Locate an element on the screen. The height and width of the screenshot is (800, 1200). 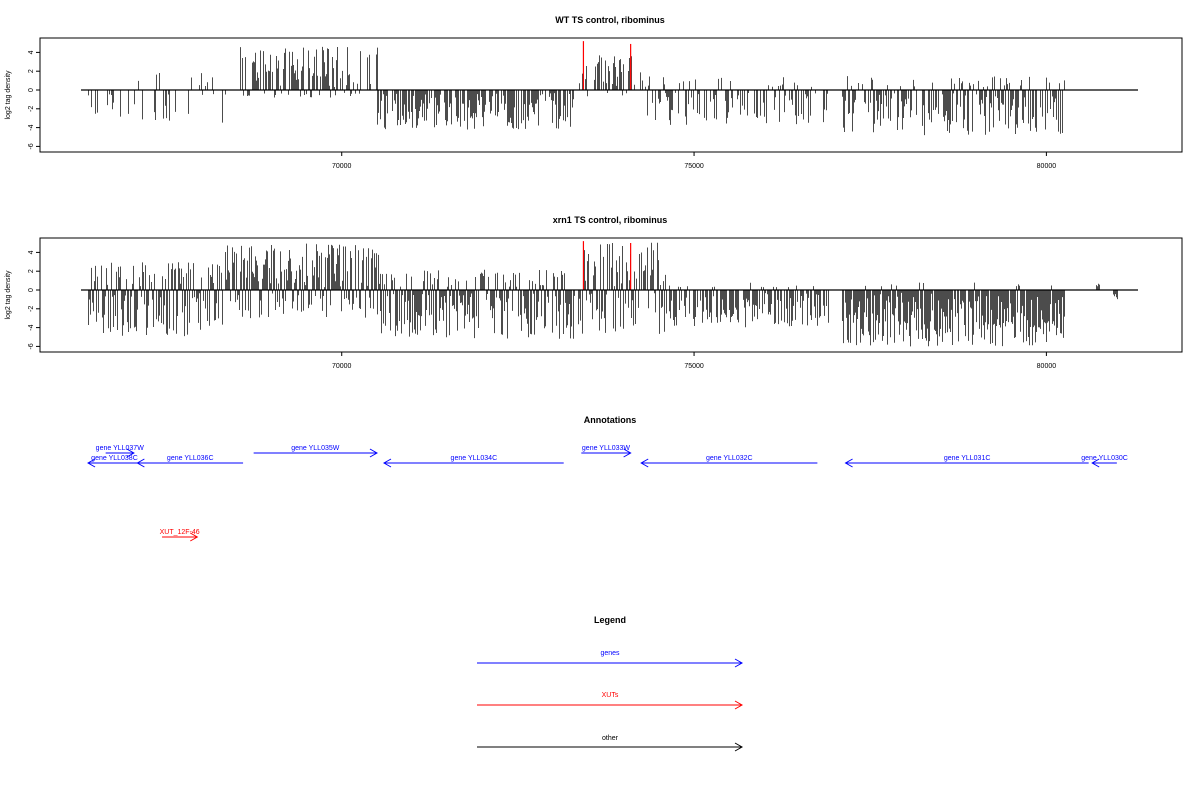
feature-gene-yll034c: gene YLL034C is located at coordinates (473, 461).